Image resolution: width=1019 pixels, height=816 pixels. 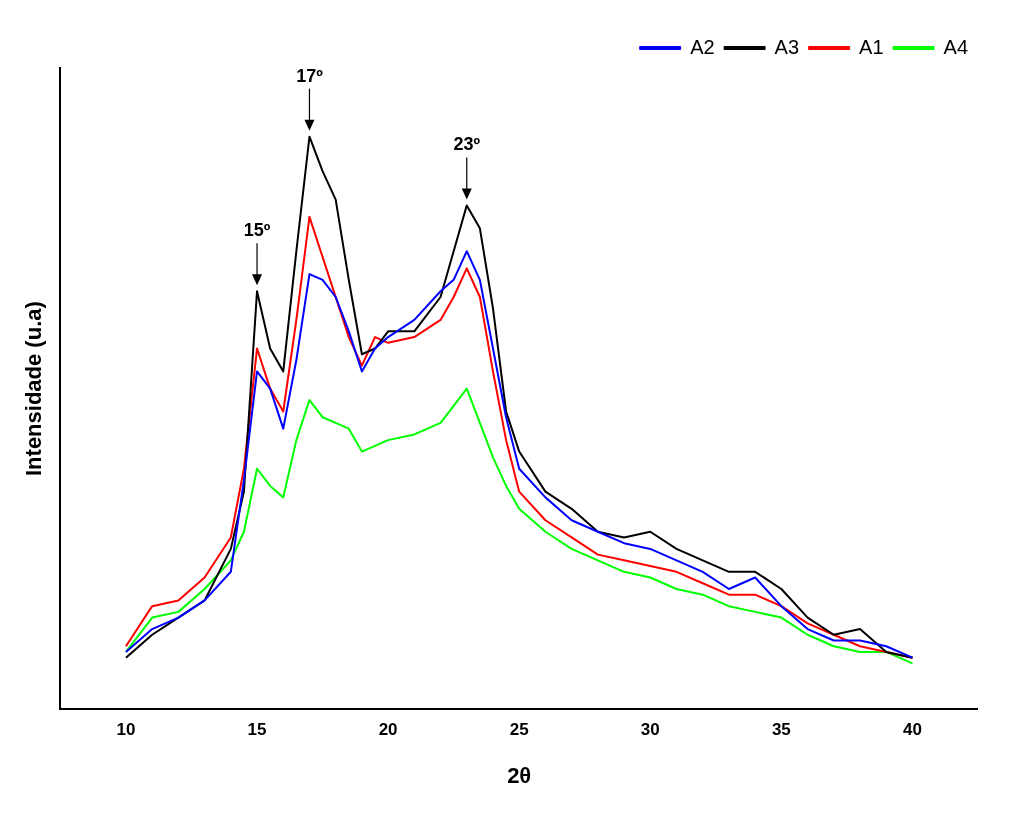 I want to click on x-axis-title: 2θ, so click(x=519, y=775).